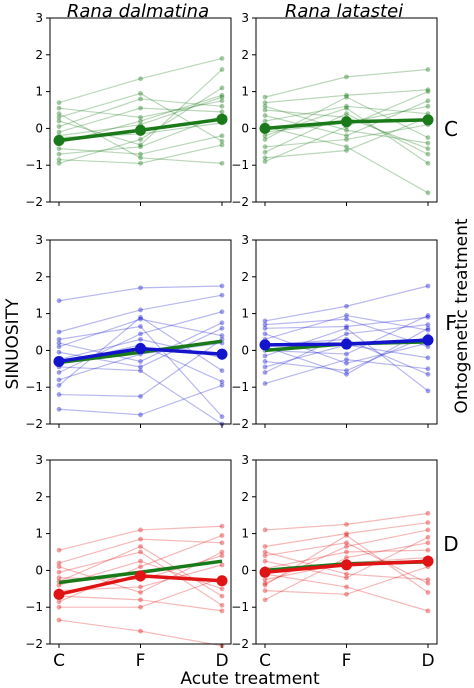  I want to click on panel-3: −2 −1 0 1 2 3, so click(334, 332).